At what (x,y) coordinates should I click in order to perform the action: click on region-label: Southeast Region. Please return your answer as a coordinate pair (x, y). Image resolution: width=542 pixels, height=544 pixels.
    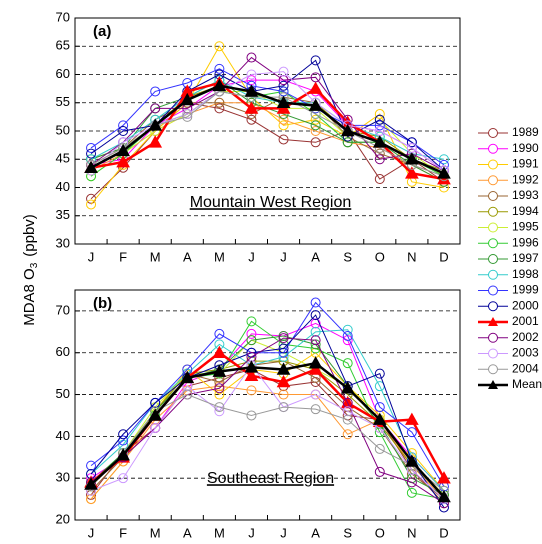
    Looking at the image, I should click on (270, 478).